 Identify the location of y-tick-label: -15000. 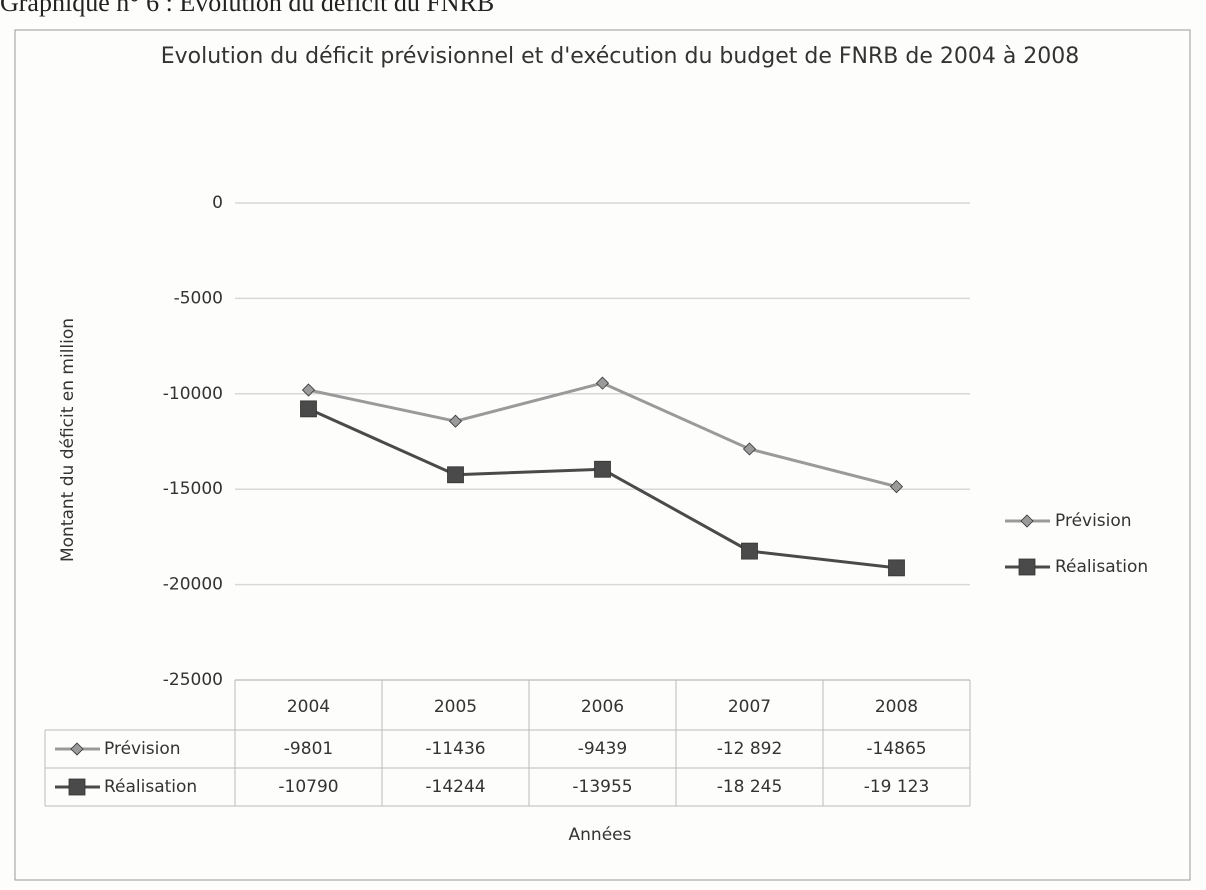
(193, 489).